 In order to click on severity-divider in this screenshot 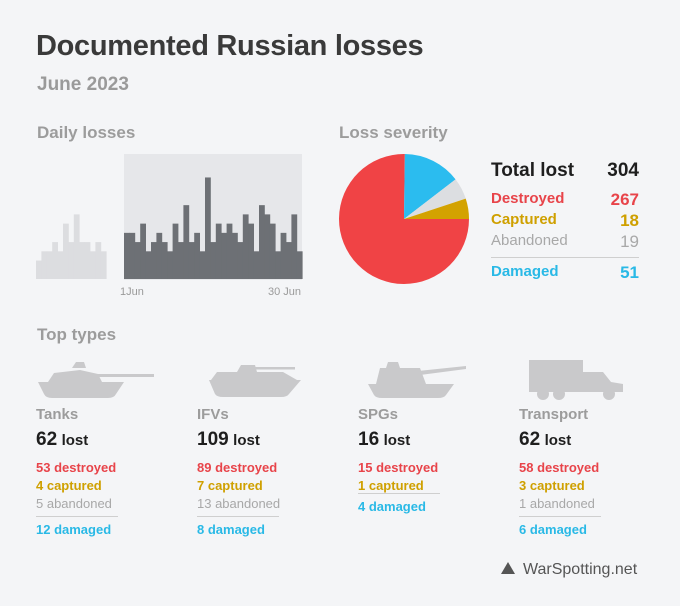, I will do `click(565, 257)`.